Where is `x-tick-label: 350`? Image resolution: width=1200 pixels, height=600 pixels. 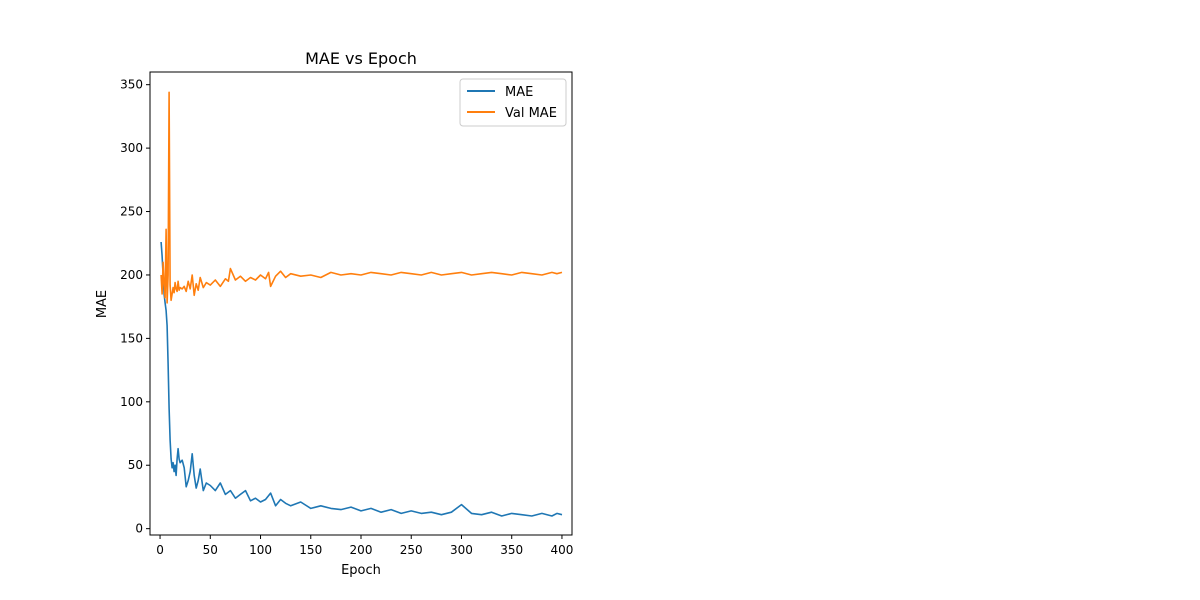
x-tick-label: 350 is located at coordinates (511, 550).